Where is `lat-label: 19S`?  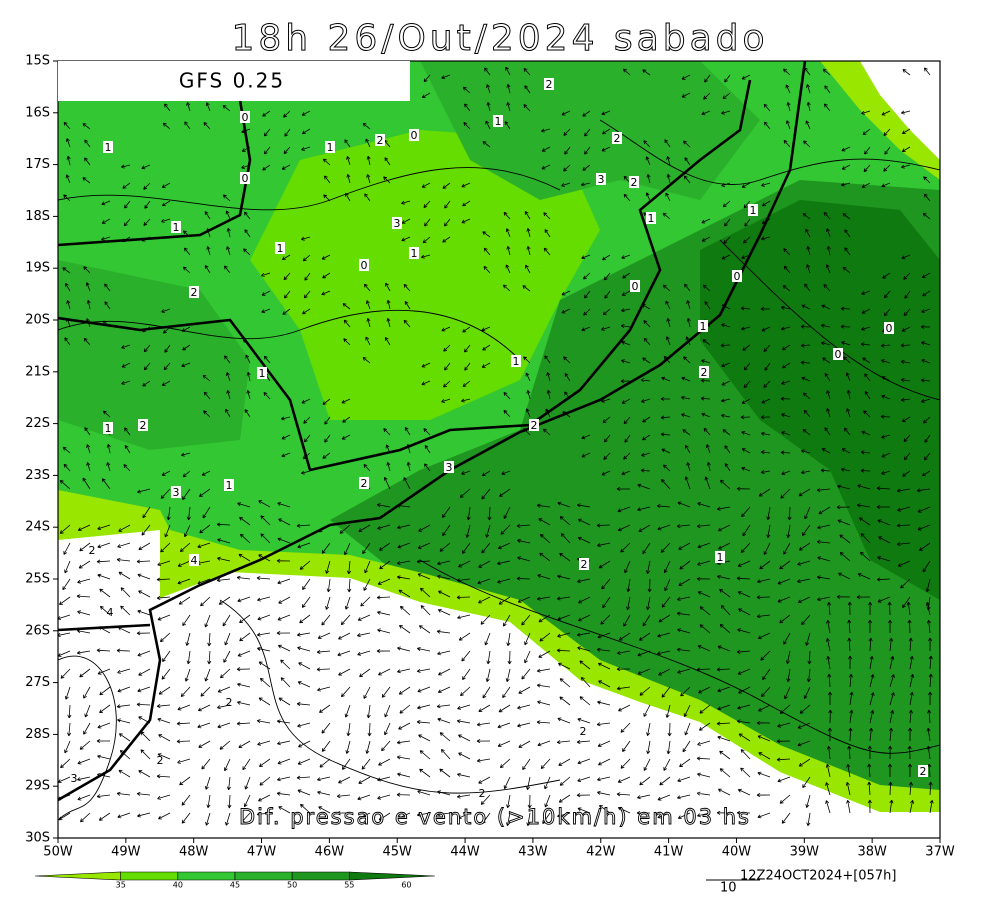 lat-label: 19S is located at coordinates (37, 268).